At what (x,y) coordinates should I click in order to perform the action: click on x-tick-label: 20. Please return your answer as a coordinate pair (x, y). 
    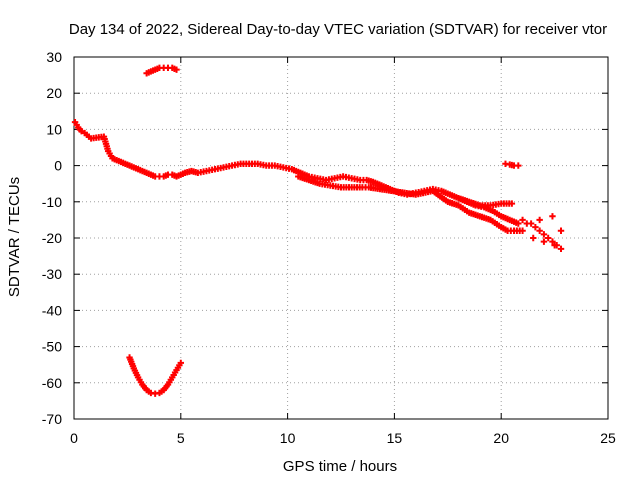
    Looking at the image, I should click on (501, 438).